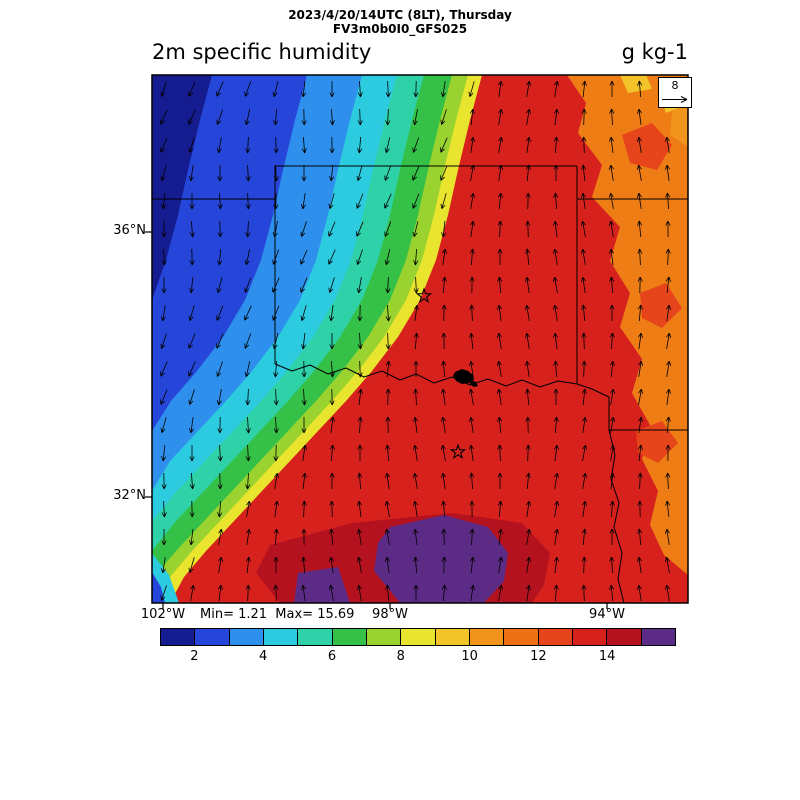 This screenshot has width=800, height=800. I want to click on lake-blob, so click(465, 378).